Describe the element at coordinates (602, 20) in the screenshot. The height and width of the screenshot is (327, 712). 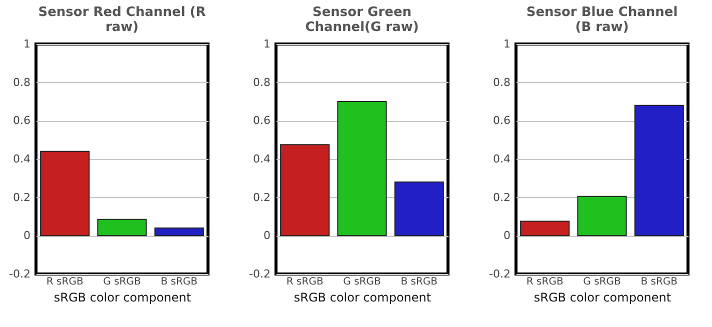
I see `chart-title: Sensor Blue Channel (B raw)` at that location.